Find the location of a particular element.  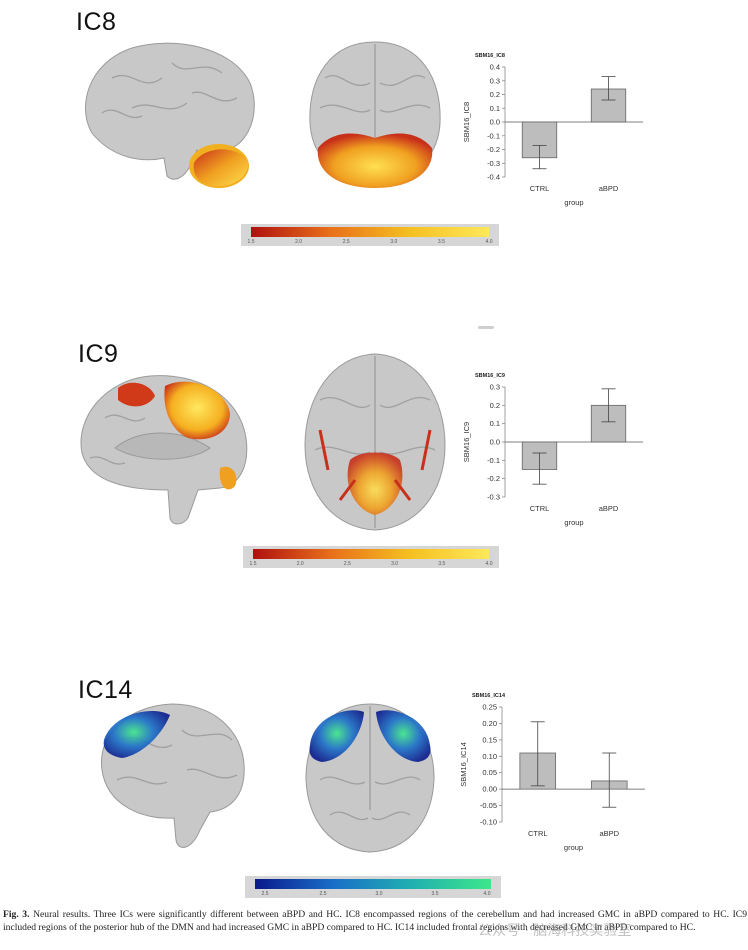

watermark: 公众号 · 脑海科技实验室 is located at coordinates (555, 931).